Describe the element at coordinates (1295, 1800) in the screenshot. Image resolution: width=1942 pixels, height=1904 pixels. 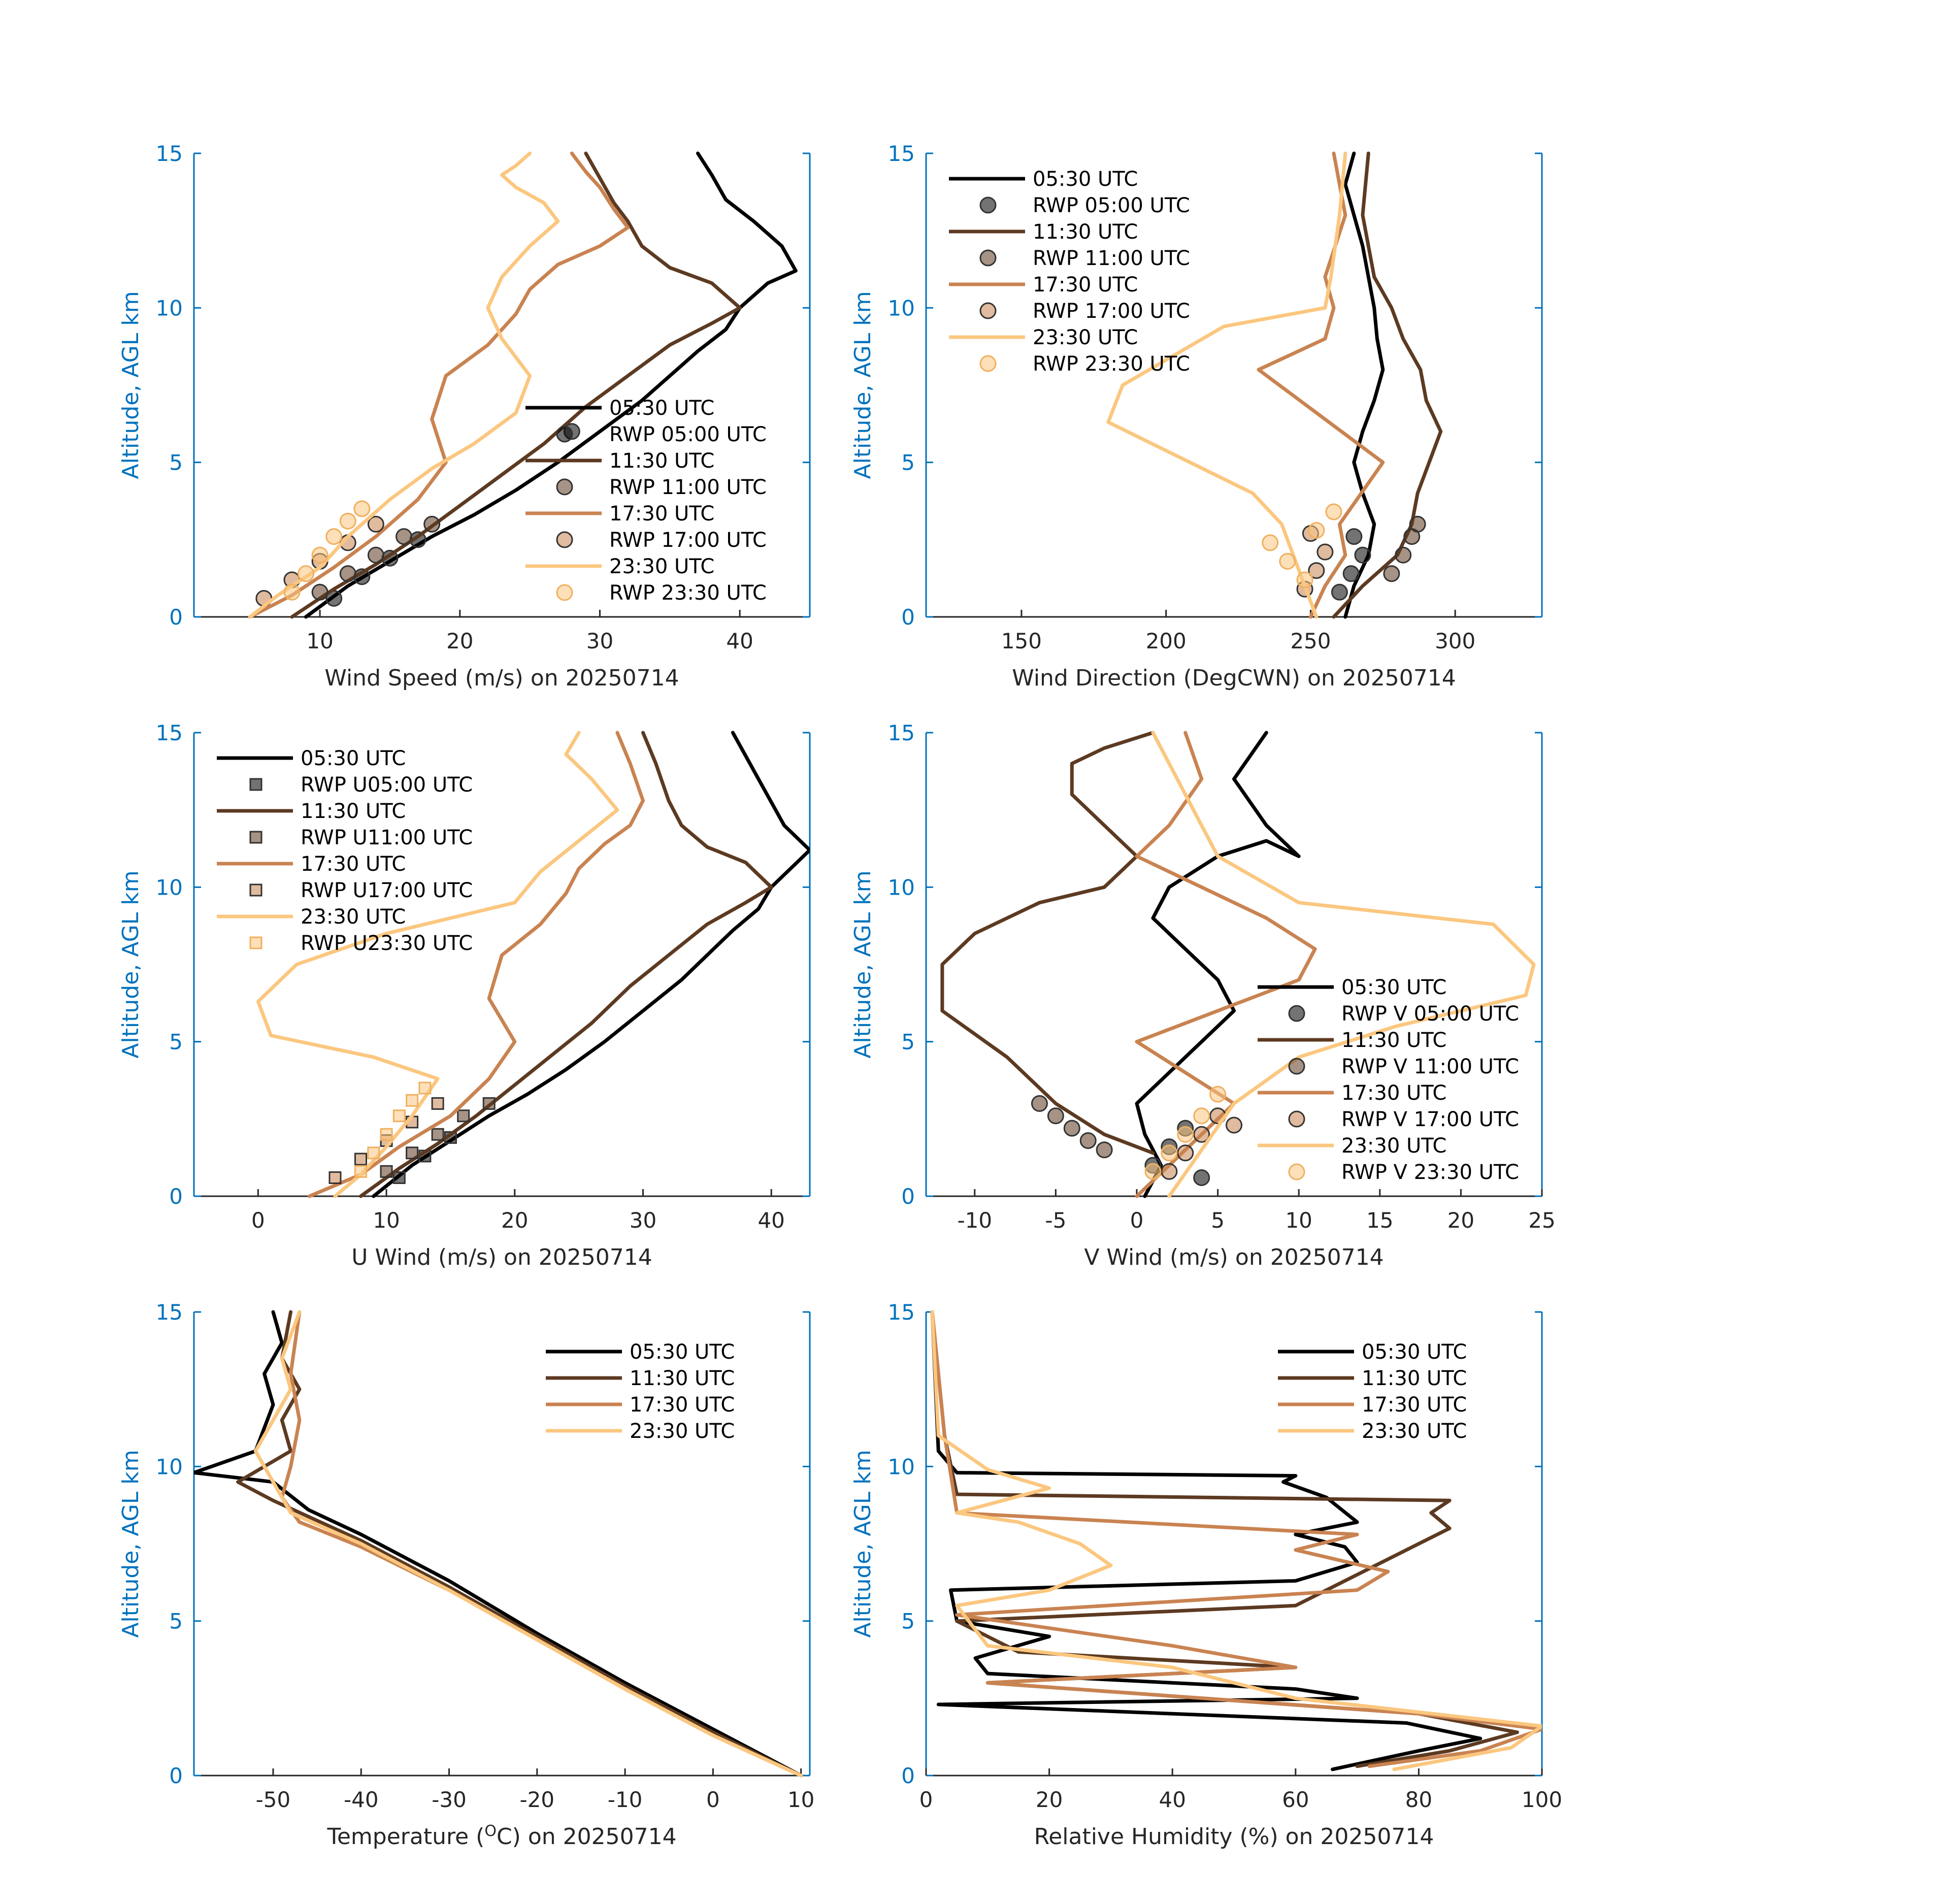
I see `x-tick-label: 60` at that location.